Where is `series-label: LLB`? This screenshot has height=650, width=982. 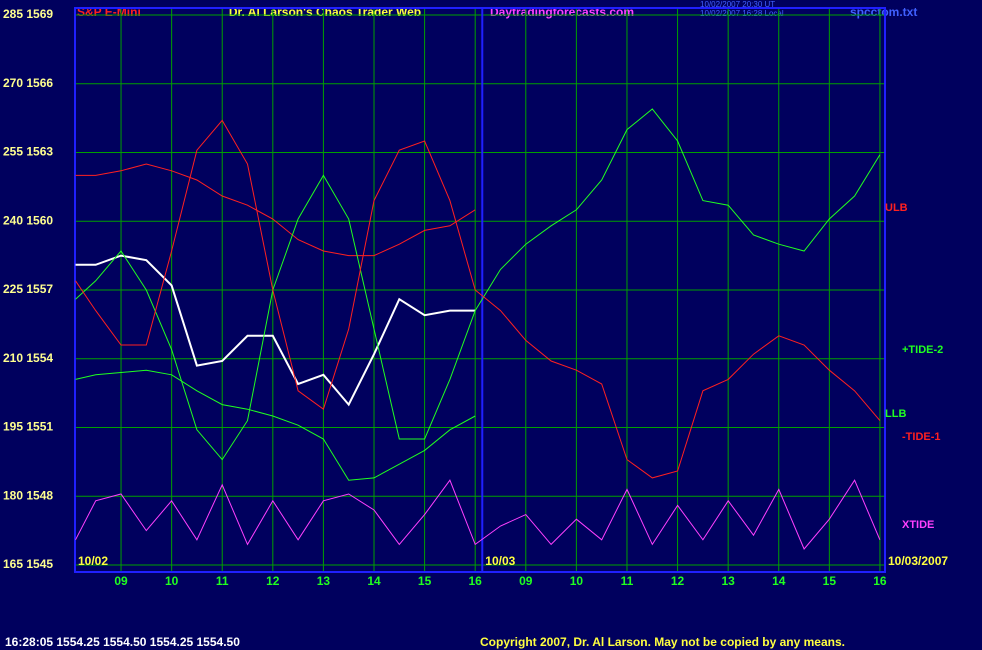
series-label: LLB is located at coordinates (895, 414).